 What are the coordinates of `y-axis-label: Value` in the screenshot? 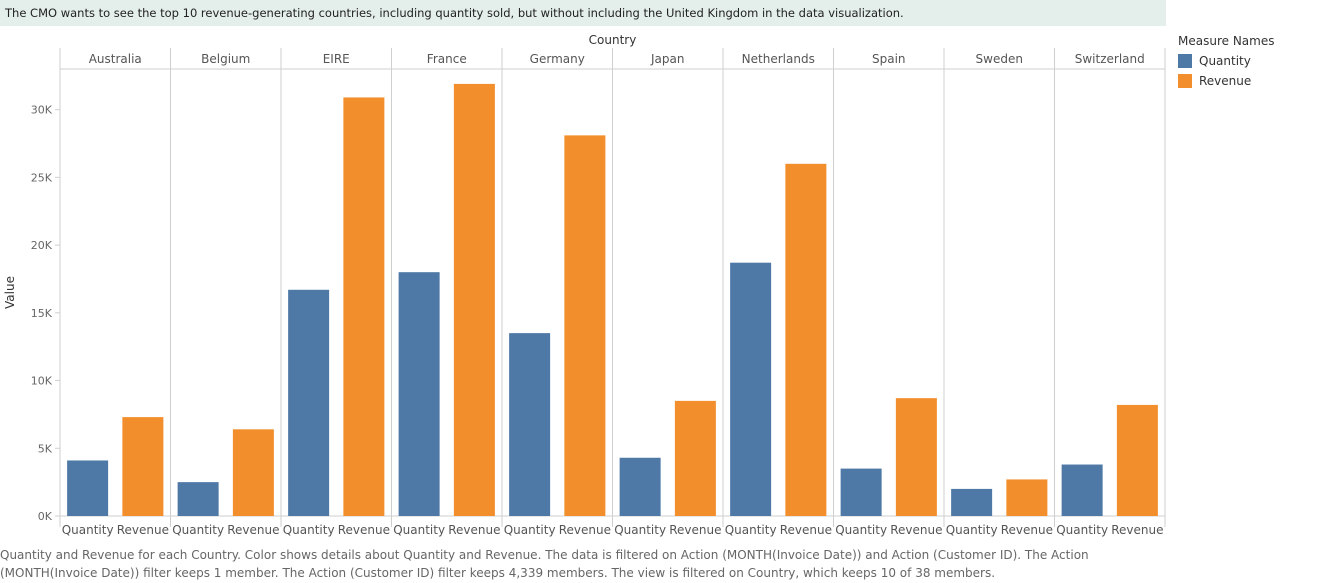 It's located at (10, 292).